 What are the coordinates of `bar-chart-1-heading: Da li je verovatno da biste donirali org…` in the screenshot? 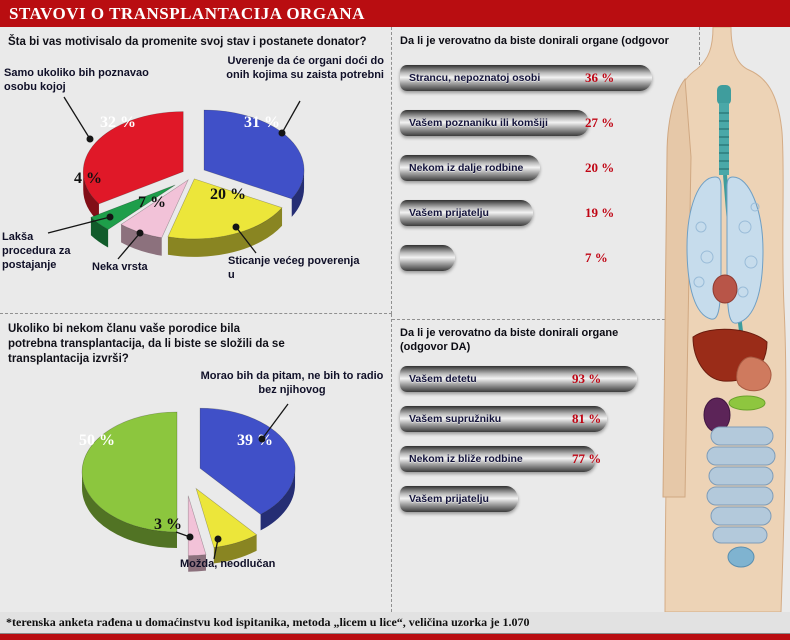 It's located at (534, 41).